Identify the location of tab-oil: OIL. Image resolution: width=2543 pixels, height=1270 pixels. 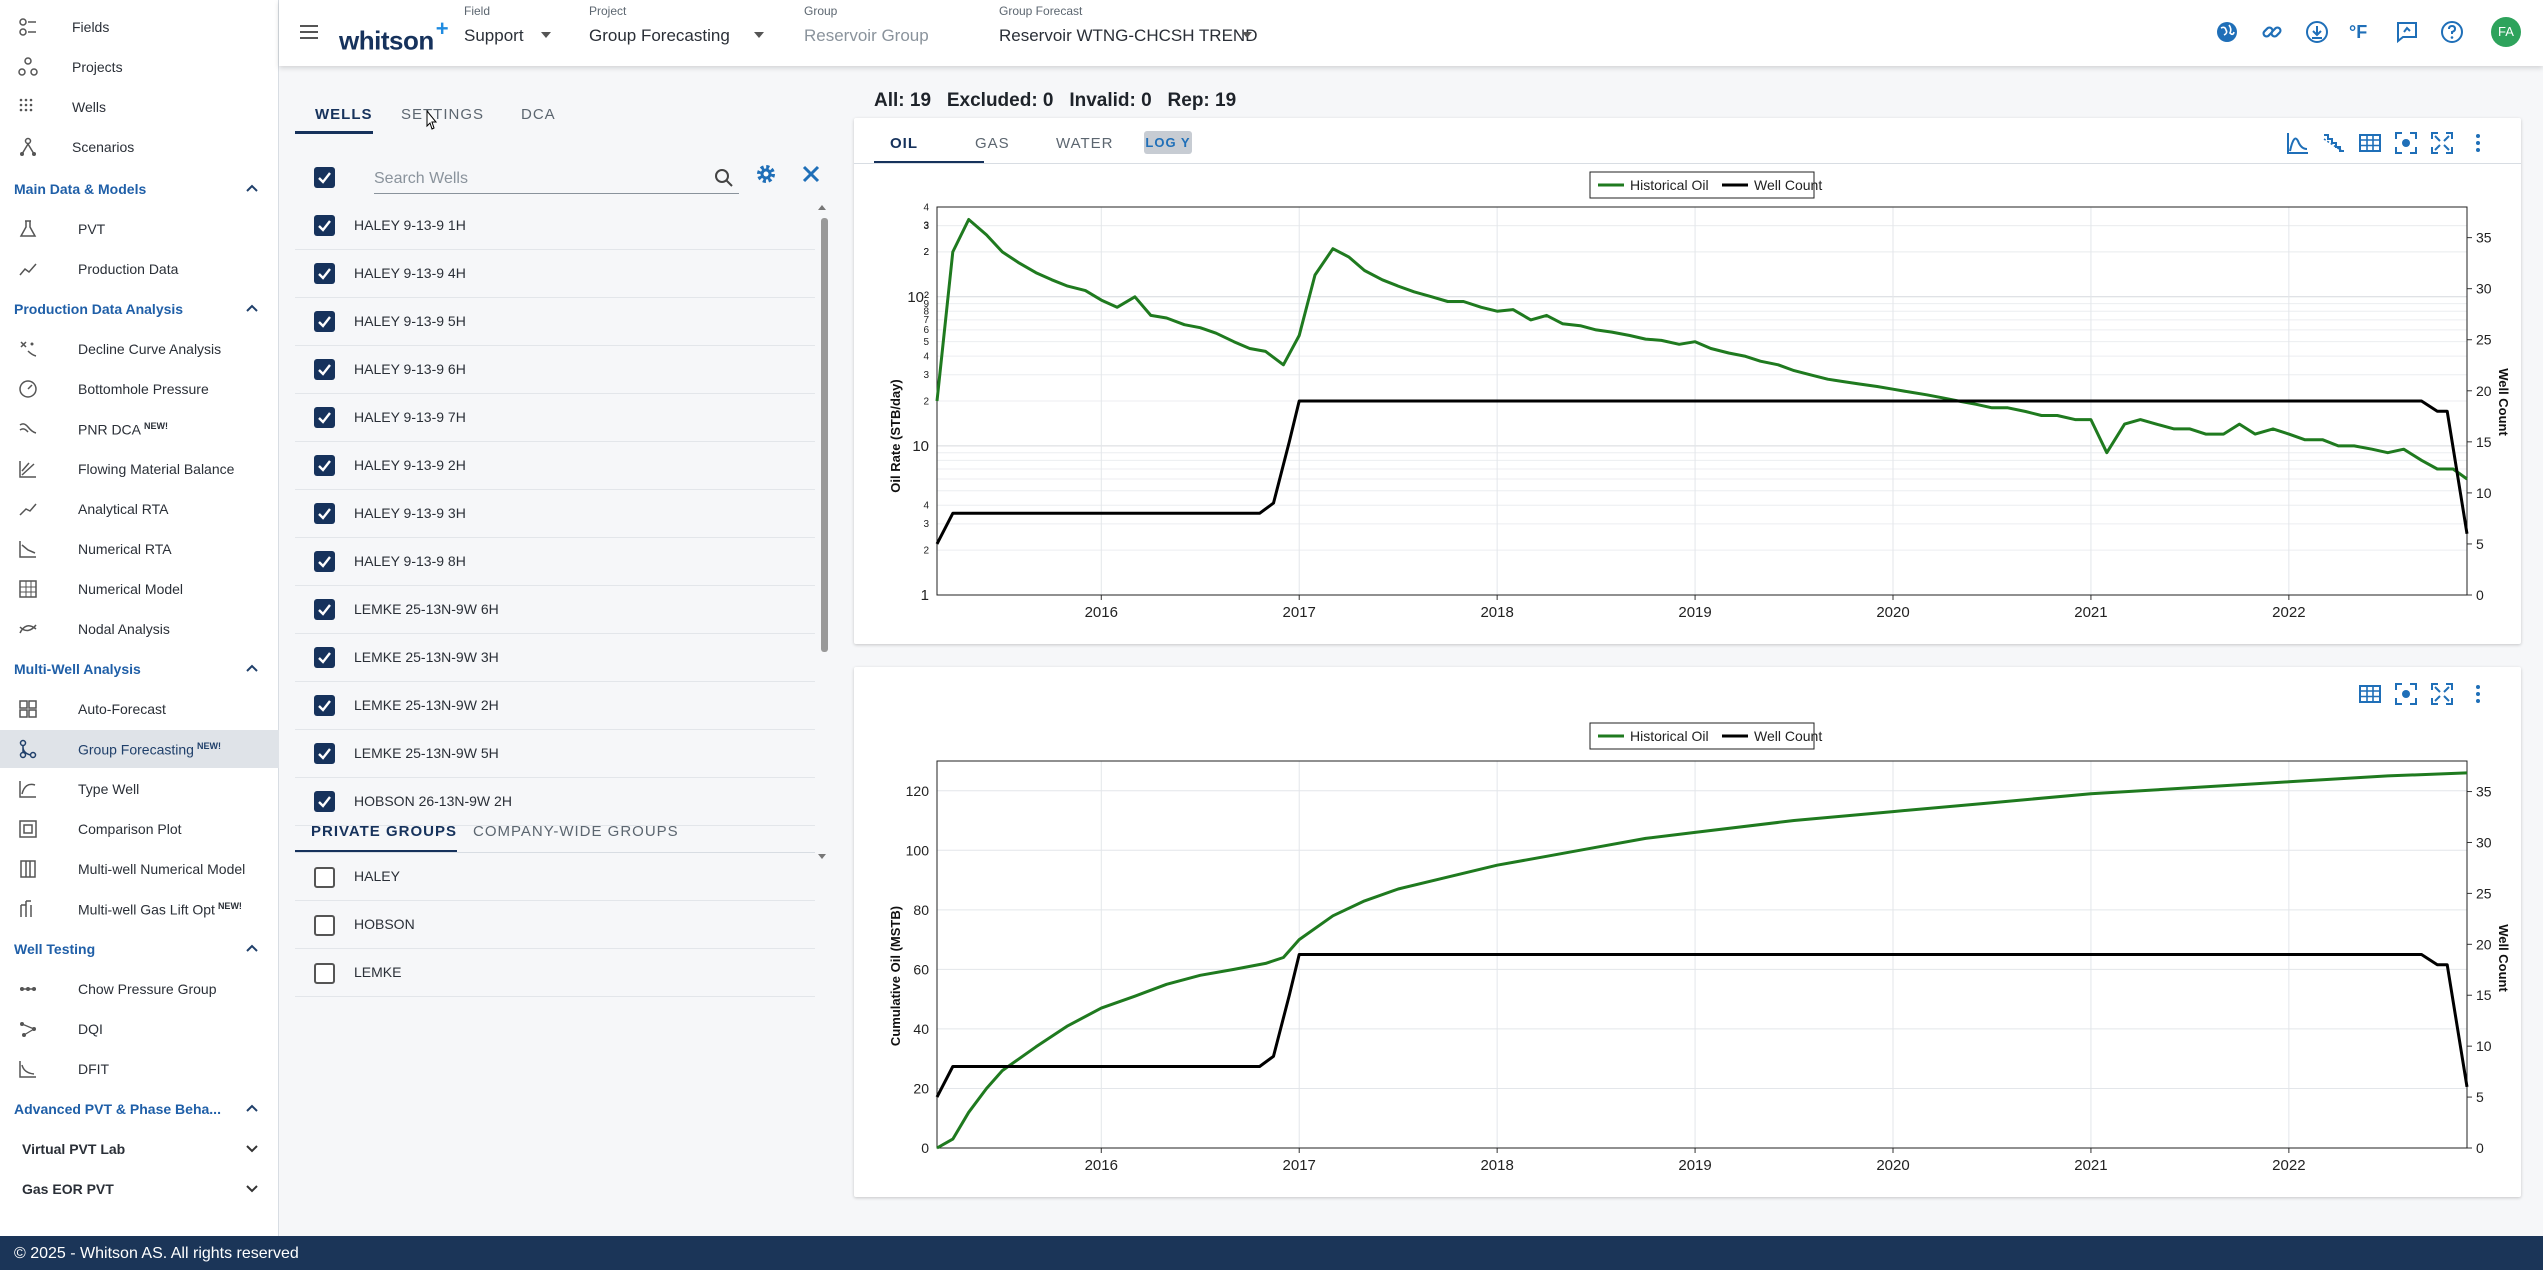
(904, 143).